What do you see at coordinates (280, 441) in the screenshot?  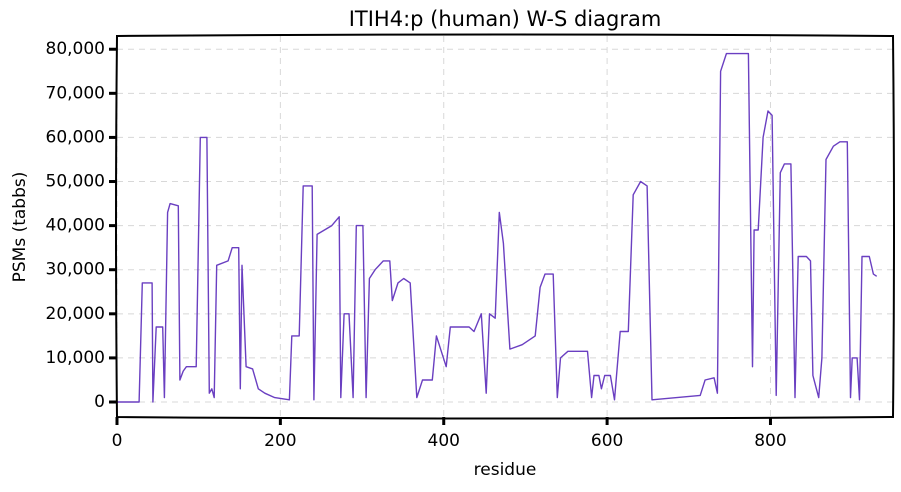 I see `x-tick-label: 200` at bounding box center [280, 441].